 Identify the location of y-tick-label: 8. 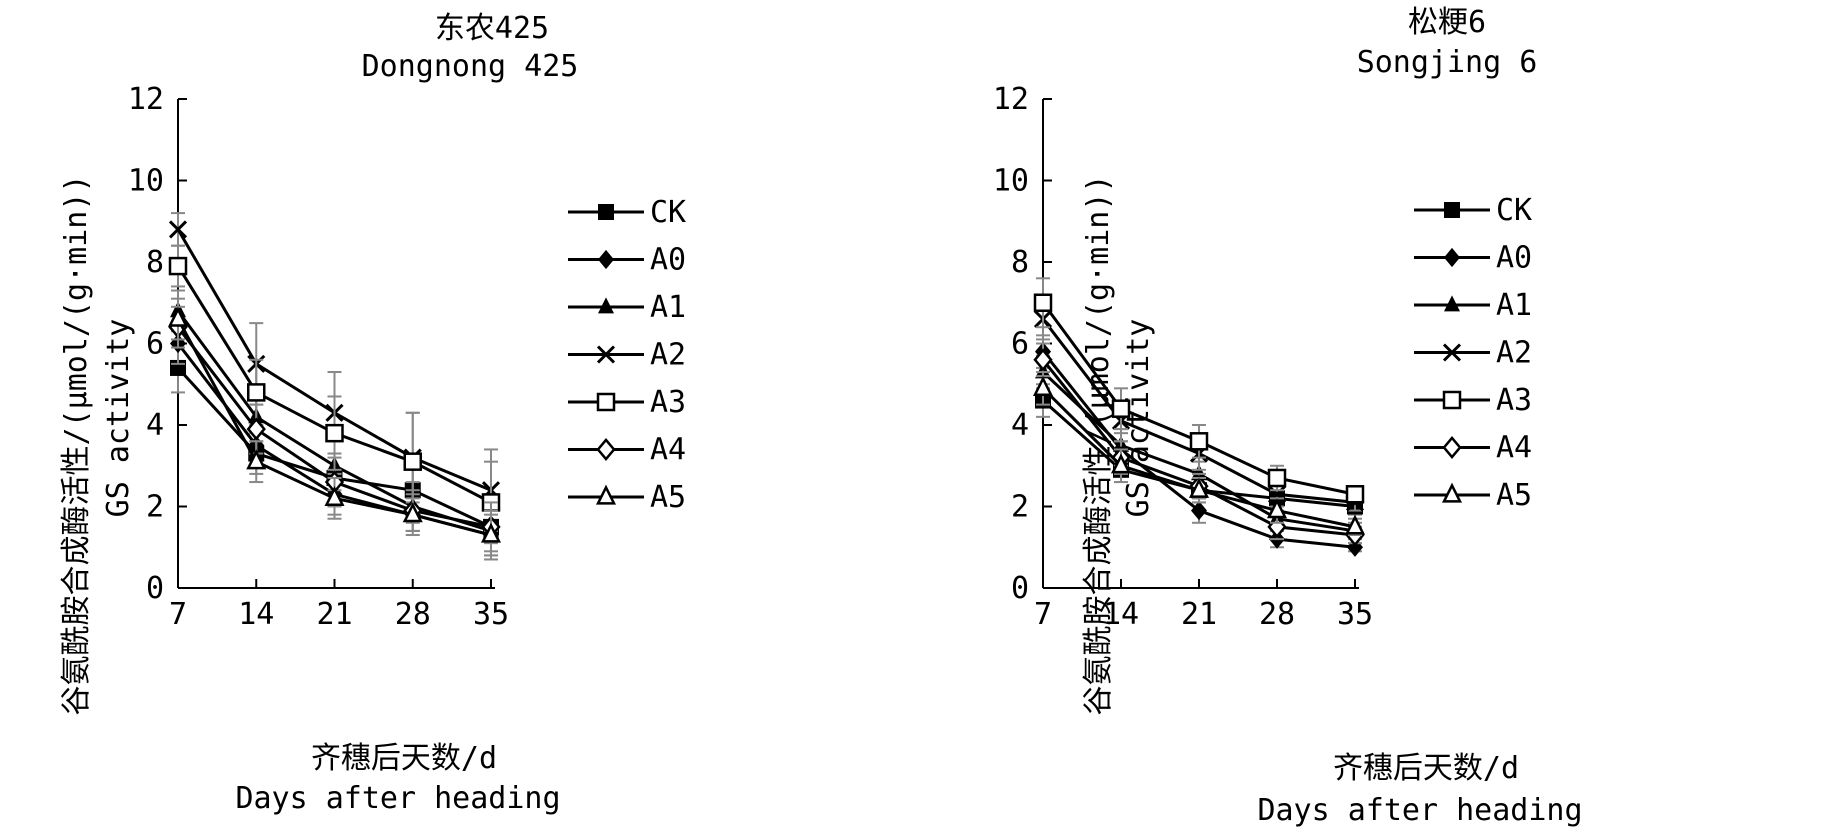
(1020, 262).